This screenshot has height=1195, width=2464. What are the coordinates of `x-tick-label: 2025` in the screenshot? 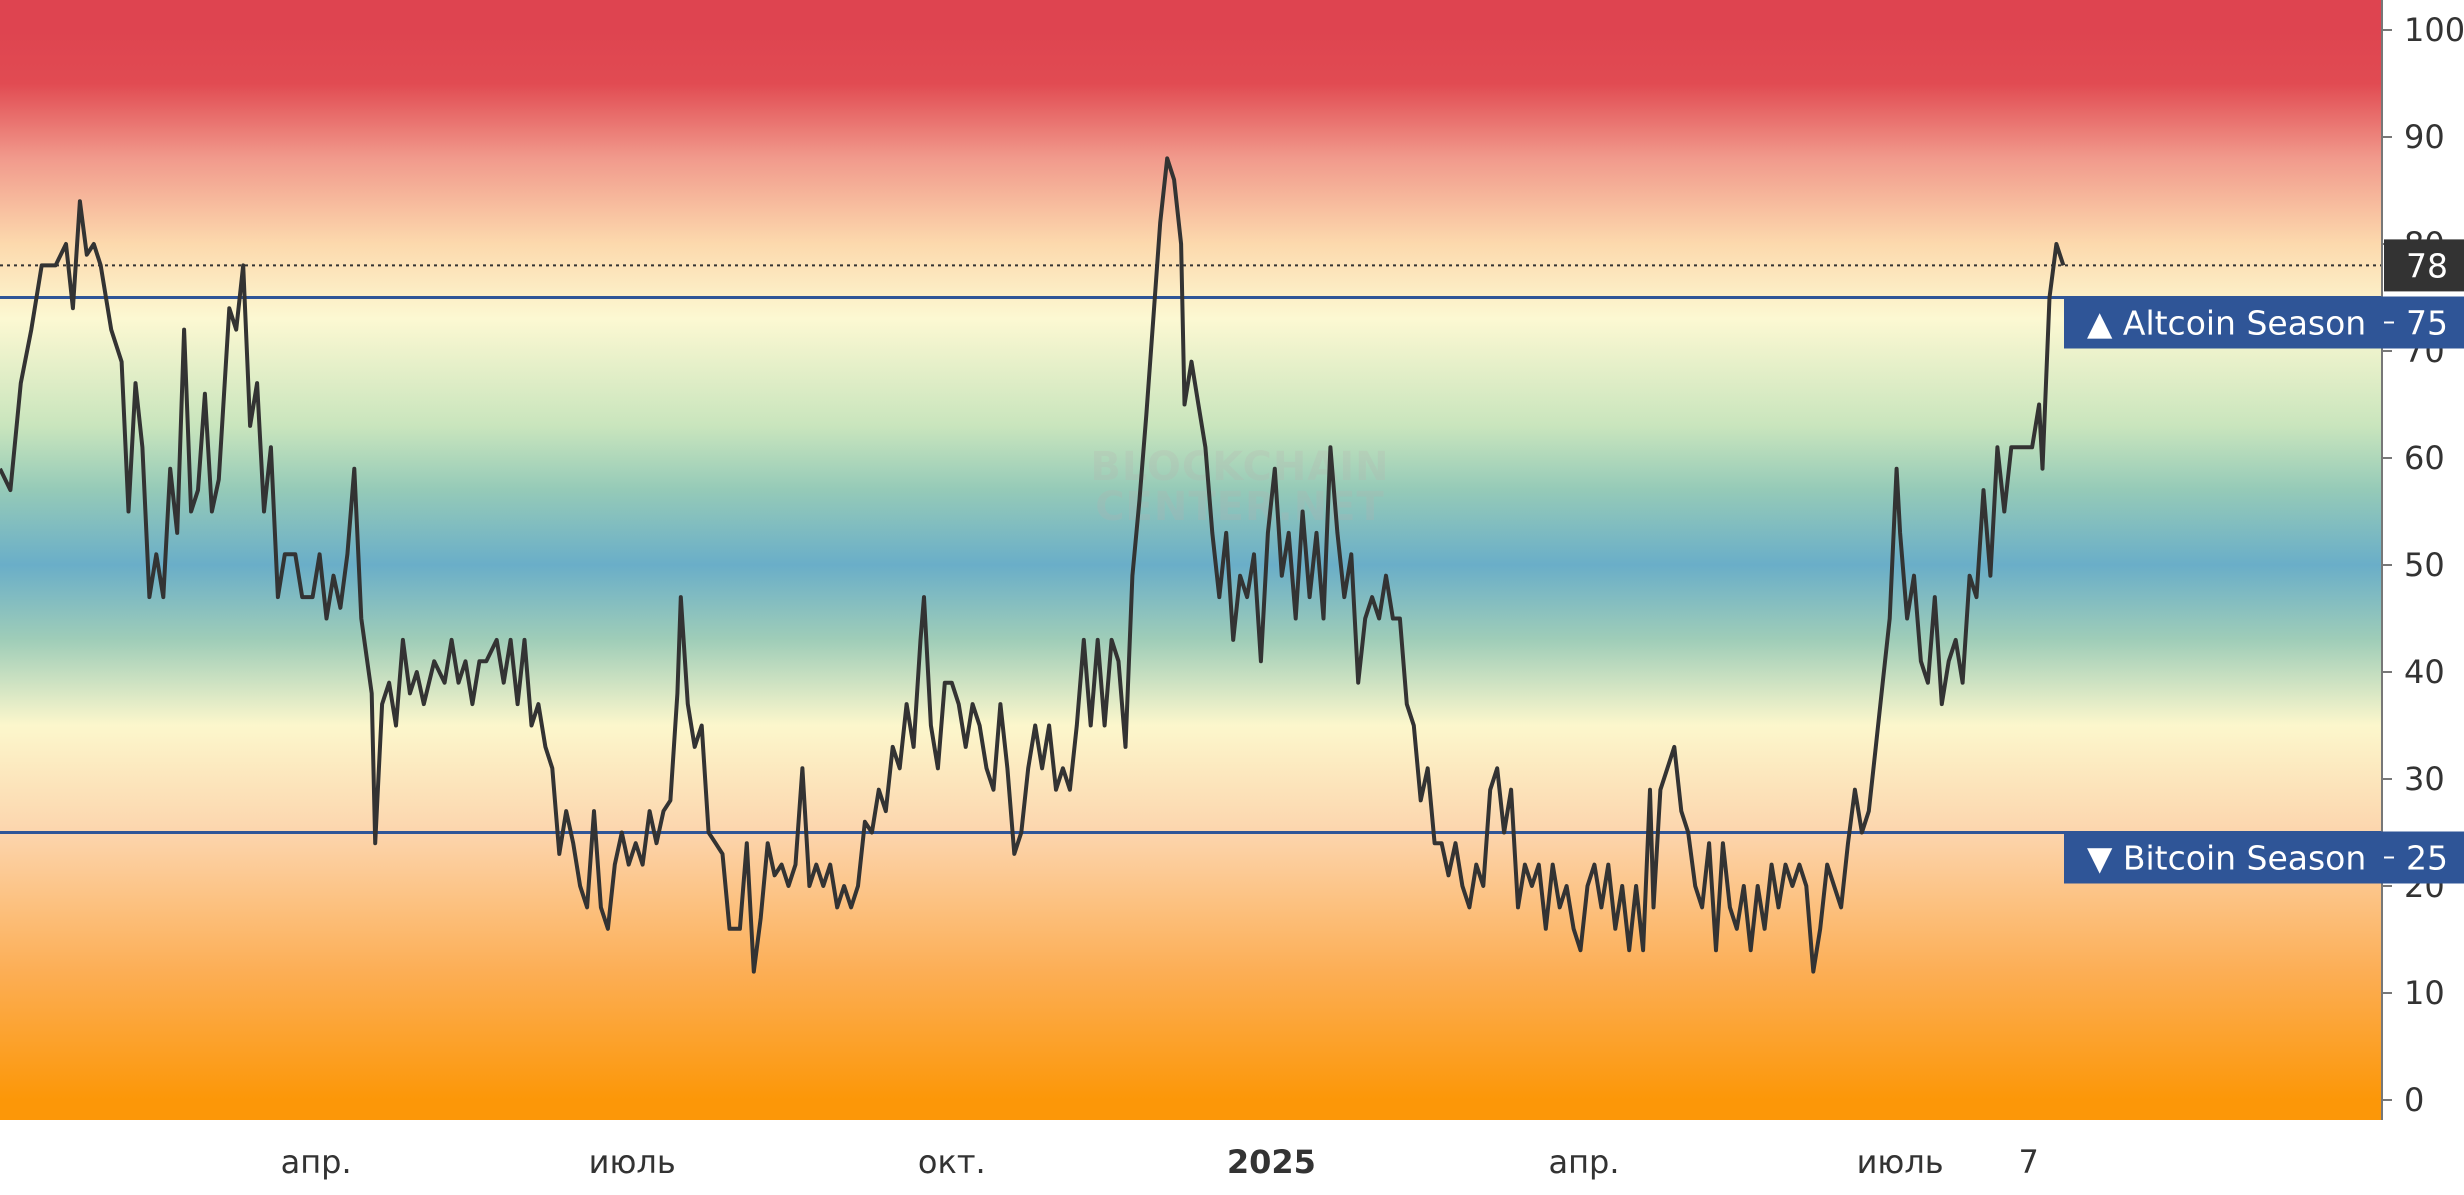 It's located at (1271, 1162).